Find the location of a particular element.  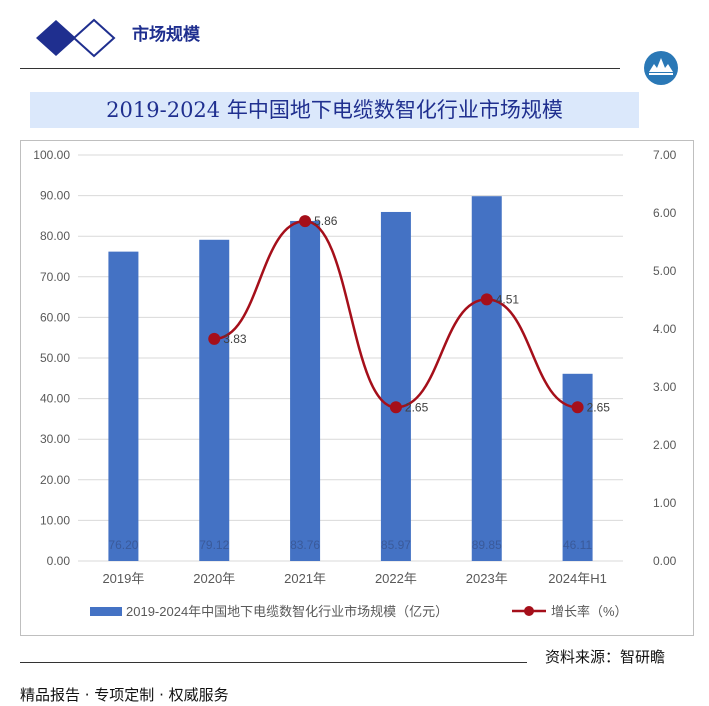

legend-bar-label: 2019-2024年中国地下电缆数智化行业市场规模（亿元） is located at coordinates (287, 611).